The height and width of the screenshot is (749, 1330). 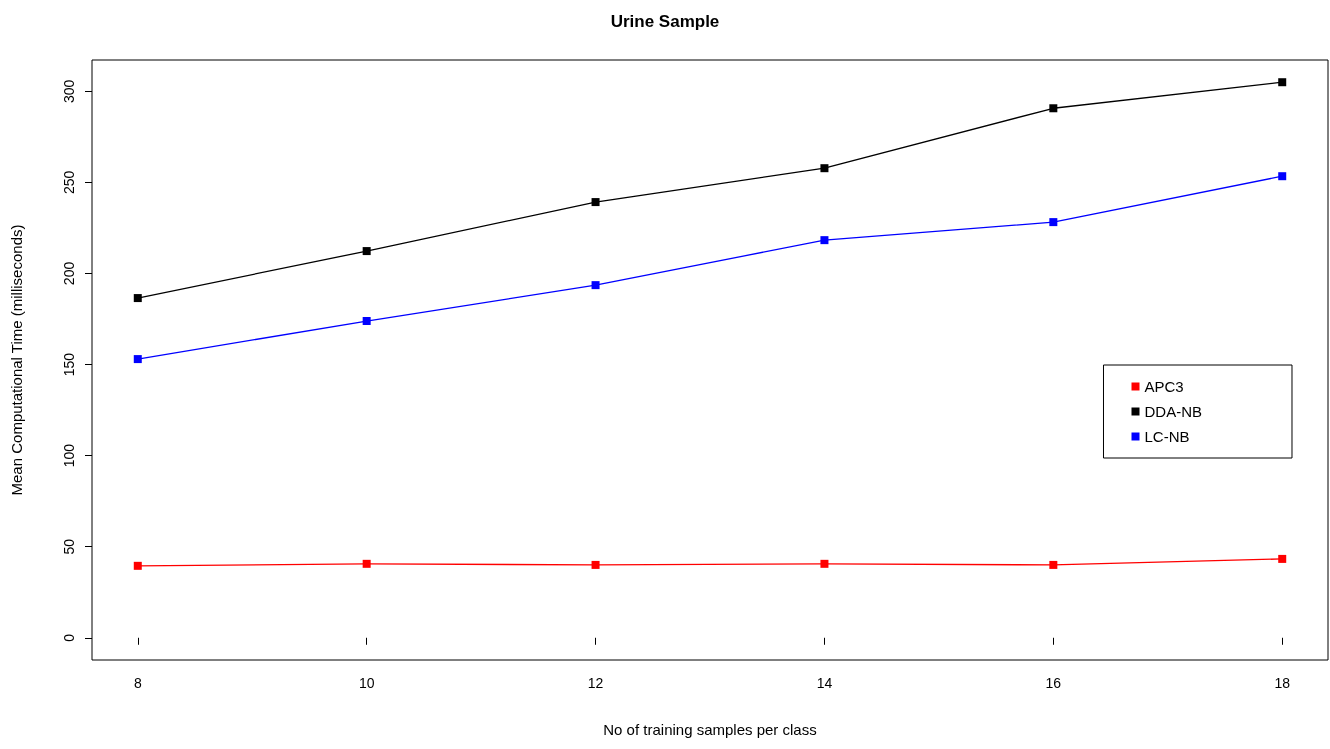 What do you see at coordinates (69, 273) in the screenshot?
I see `y-tick-label: 200` at bounding box center [69, 273].